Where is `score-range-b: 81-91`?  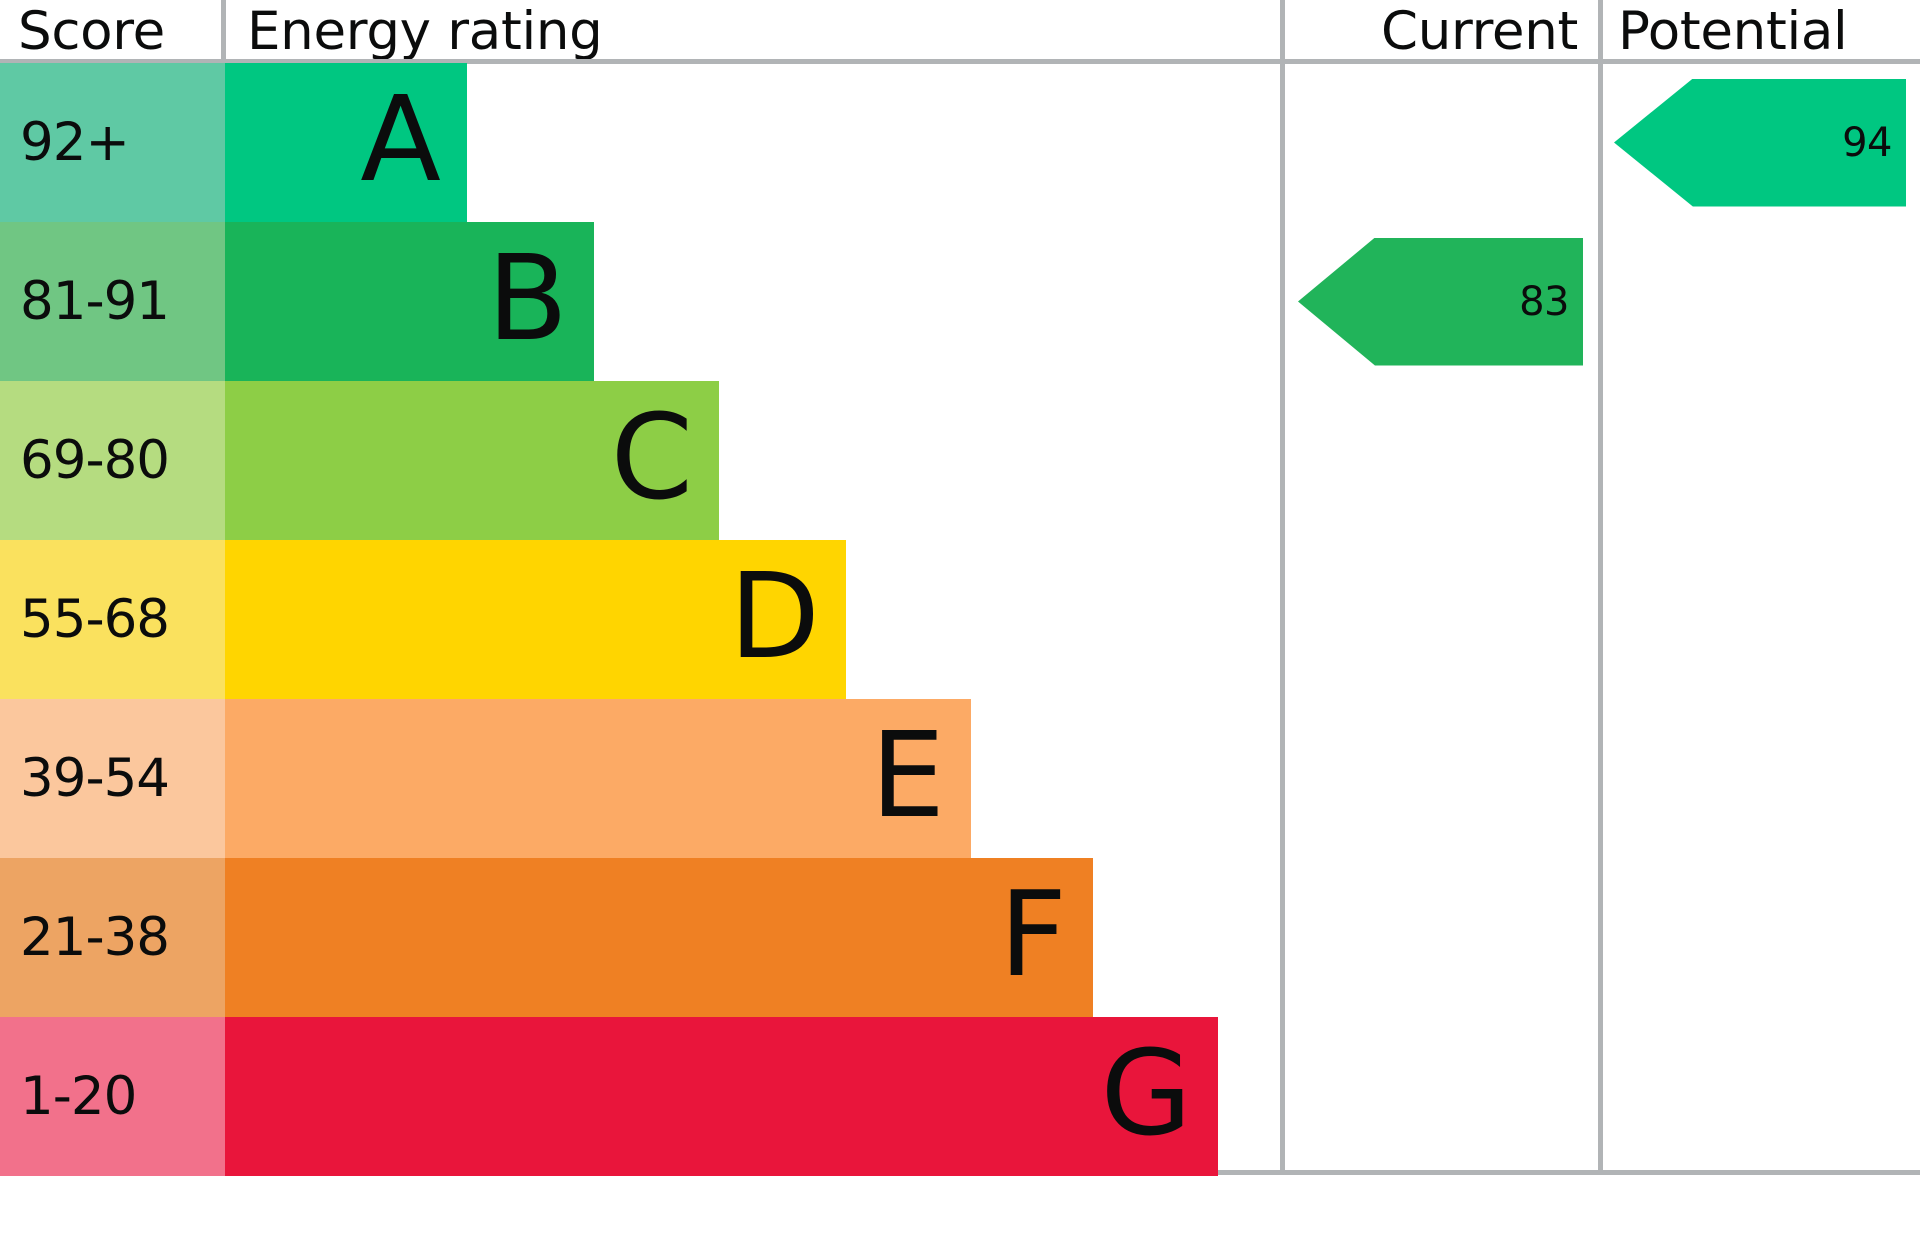 score-range-b: 81-91 is located at coordinates (112, 301).